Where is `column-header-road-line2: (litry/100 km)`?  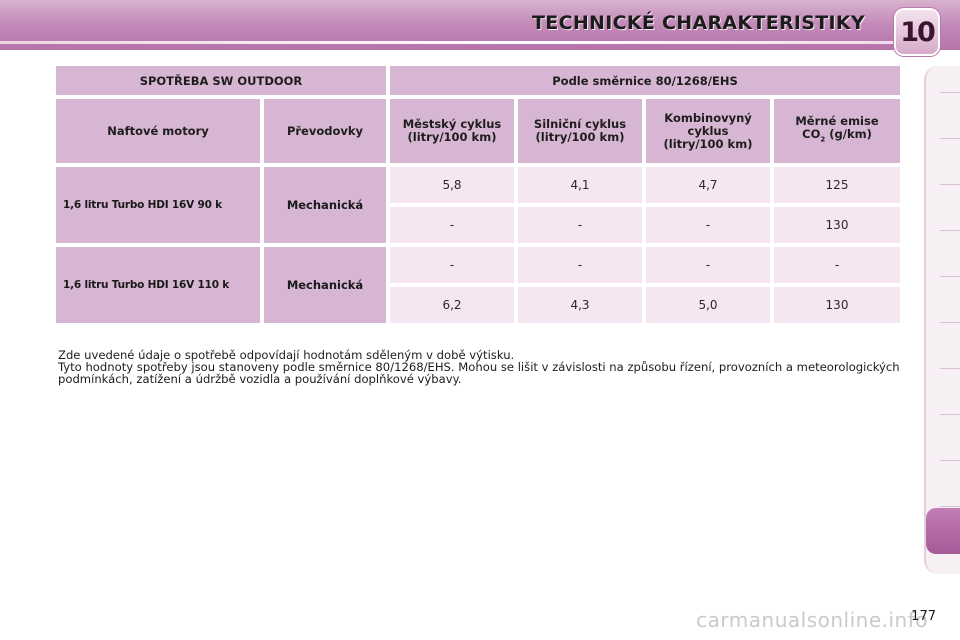 column-header-road-line2: (litry/100 km) is located at coordinates (580, 137).